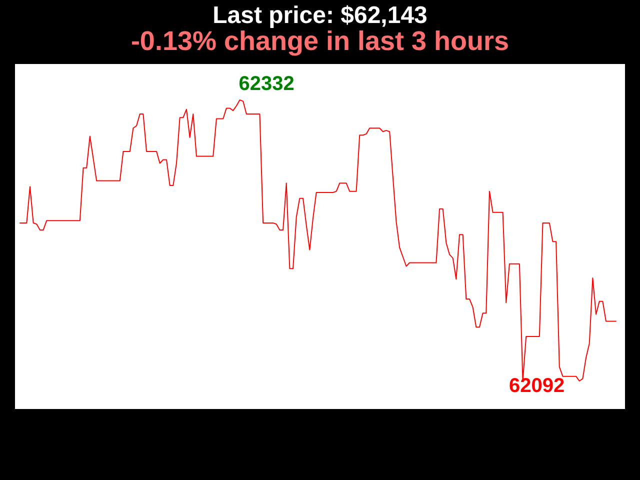  I want to click on data-label: 62092, so click(536, 386).